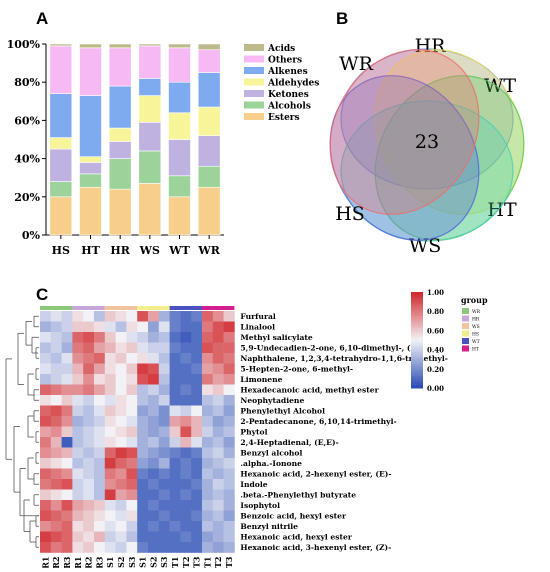 Image resolution: width=550 pixels, height=572 pixels. What do you see at coordinates (89, 563) in the screenshot?
I see `heatmap-column-label: HR2` at bounding box center [89, 563].